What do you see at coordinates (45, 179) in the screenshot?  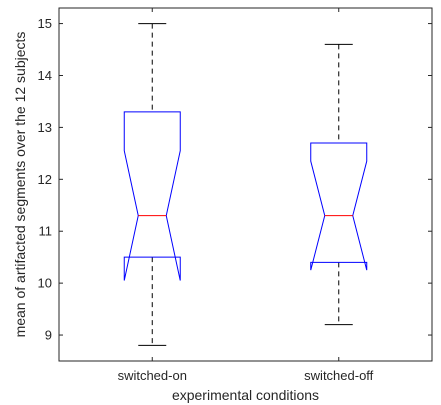 I see `y-tick-label: 12` at bounding box center [45, 179].